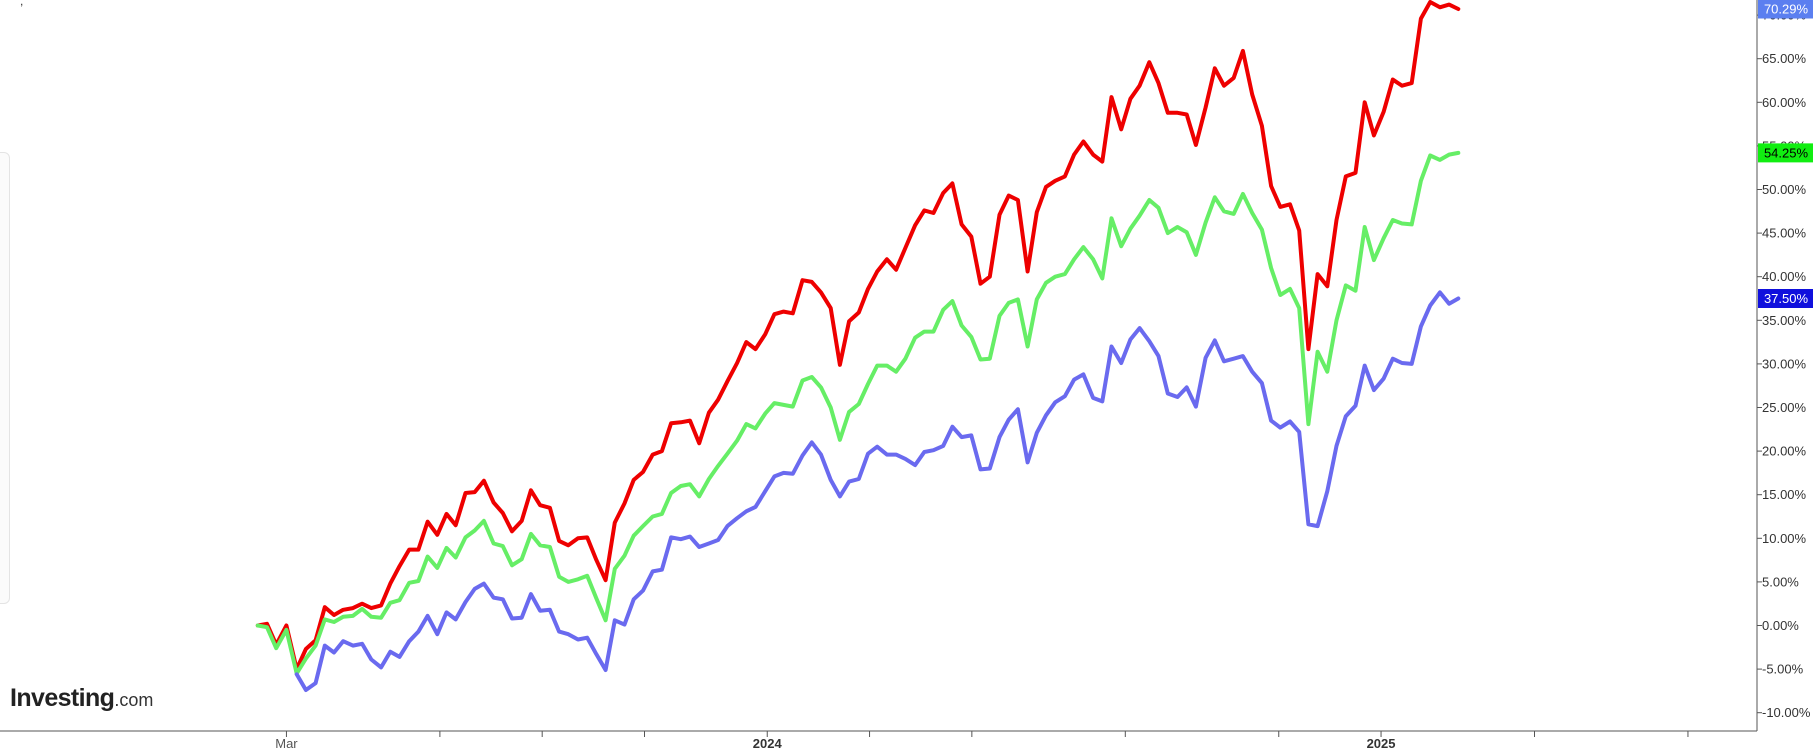 The height and width of the screenshot is (750, 1817). What do you see at coordinates (286, 743) in the screenshot?
I see `x-tick-label: Mar` at bounding box center [286, 743].